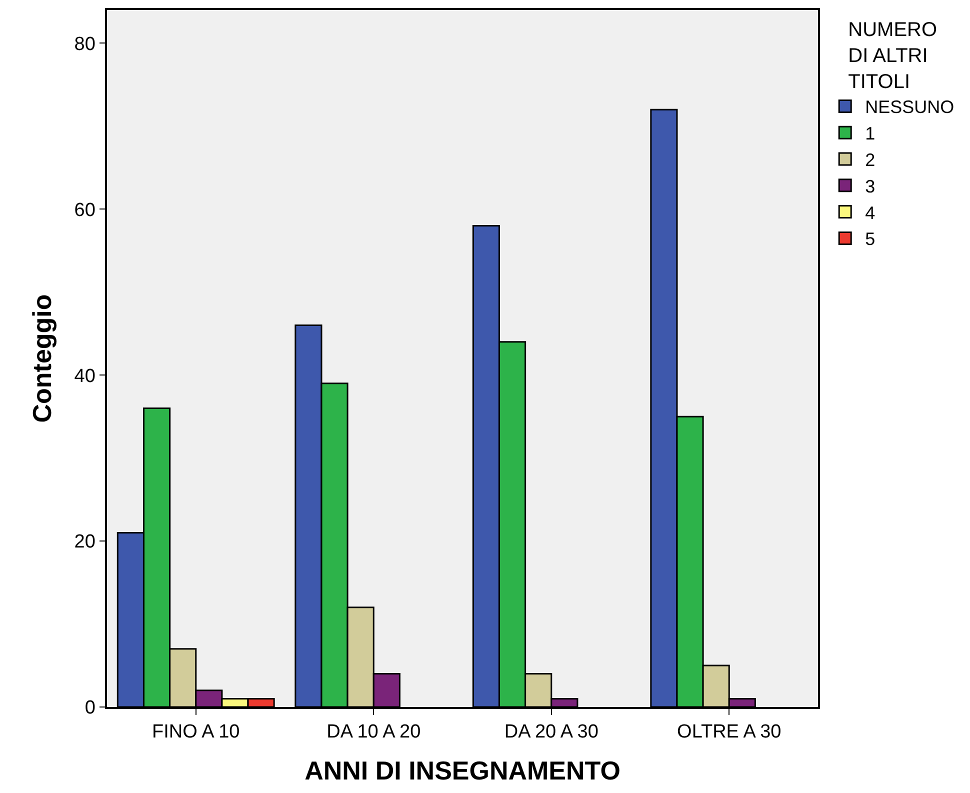 This screenshot has width=970, height=793. Describe the element at coordinates (909, 107) in the screenshot. I see `legend-label: NESSUNO` at that location.